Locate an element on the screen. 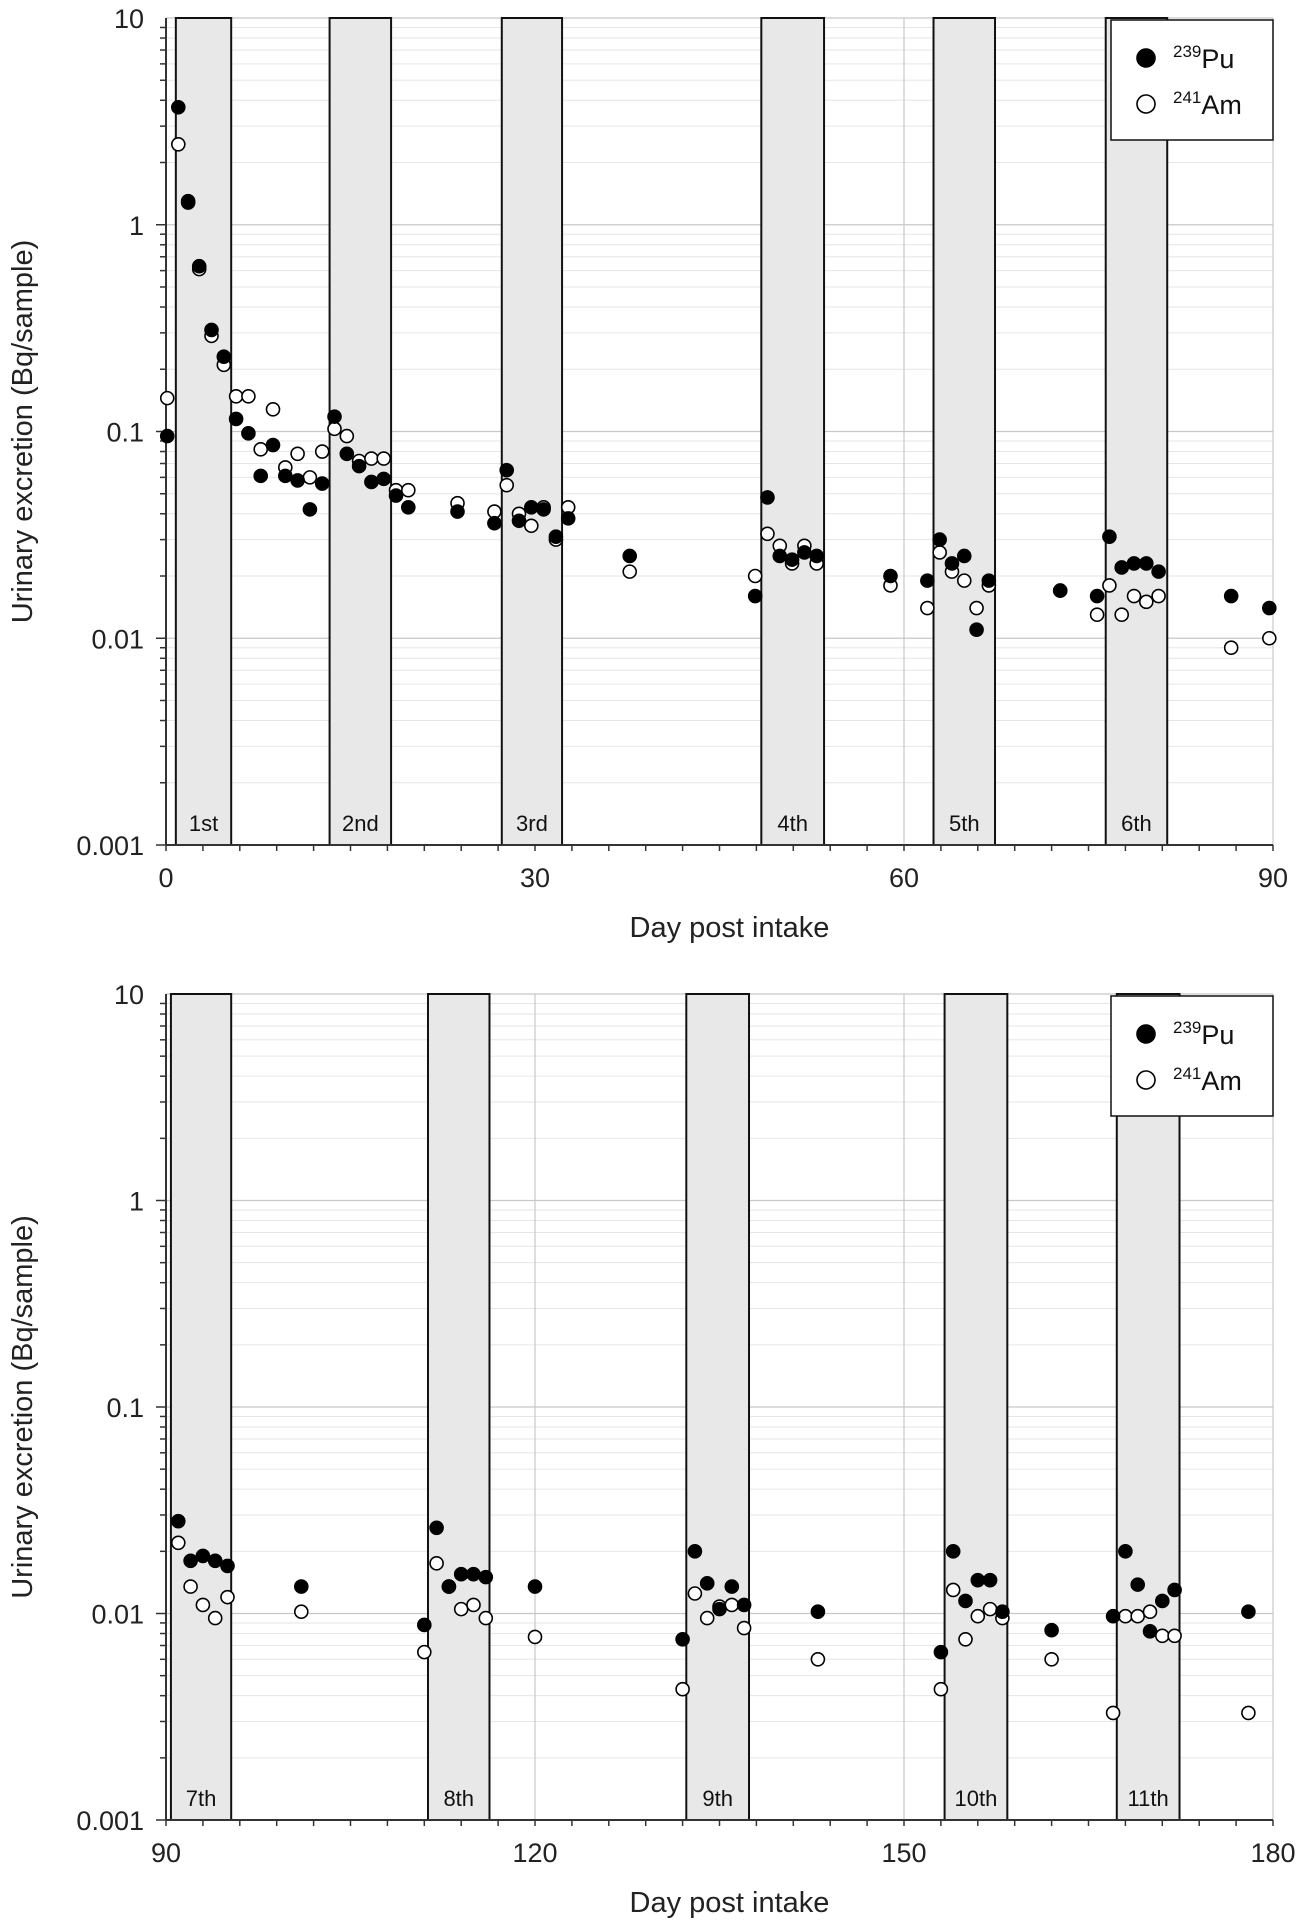 Image resolution: width=1304 pixels, height=1928 pixels. chart-2-legend-entry-am: 241Am is located at coordinates (1207, 1080).